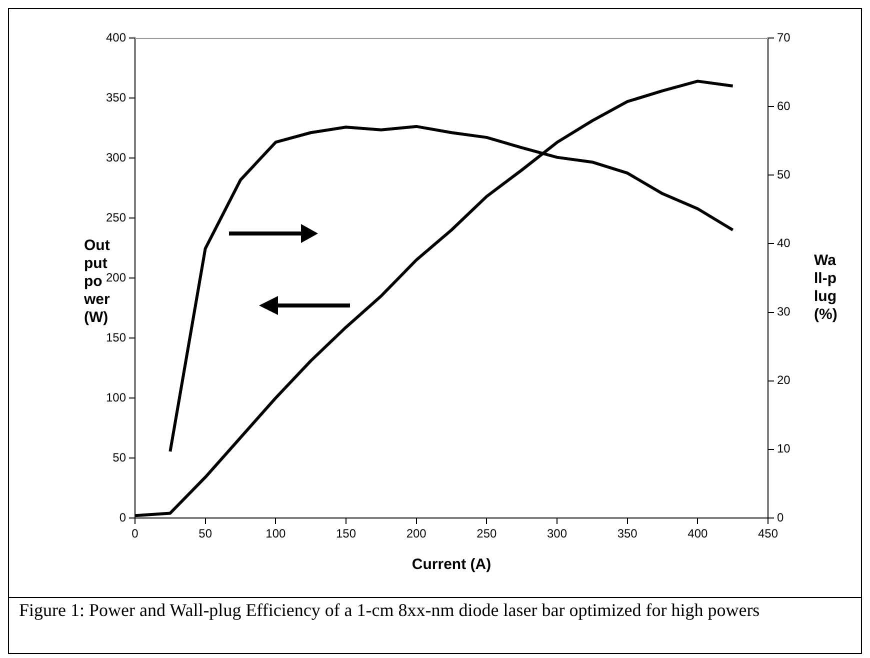 The image size is (870, 658). Describe the element at coordinates (784, 174) in the screenshot. I see `y2-tick-label: 50` at that location.